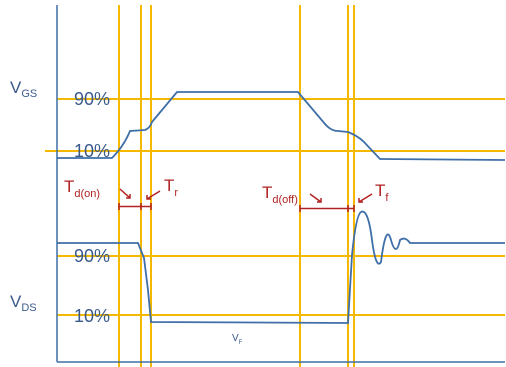 The height and width of the screenshot is (367, 506). I want to click on vds-label: VDS, so click(23, 303).